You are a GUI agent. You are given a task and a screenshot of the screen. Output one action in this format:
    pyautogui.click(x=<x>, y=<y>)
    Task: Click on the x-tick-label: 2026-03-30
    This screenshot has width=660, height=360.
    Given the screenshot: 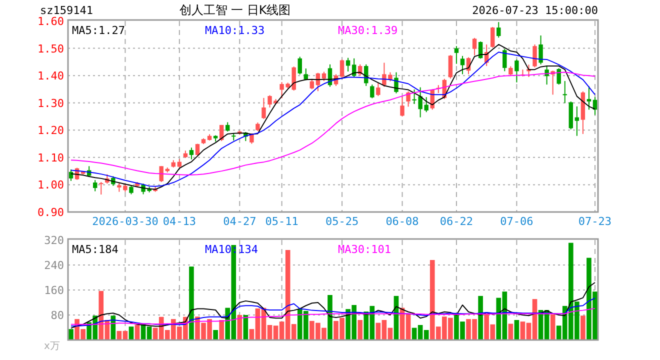 What is the action you would take?
    pyautogui.click(x=125, y=221)
    